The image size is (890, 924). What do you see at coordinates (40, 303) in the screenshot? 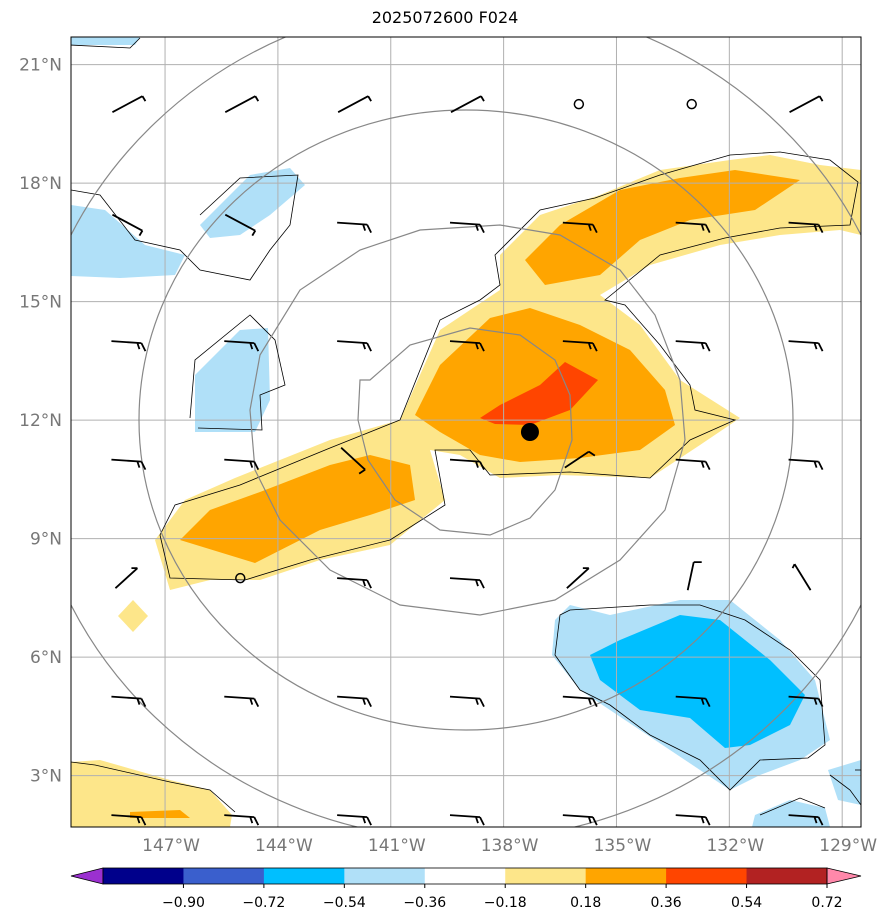
I see `latitude-tick-label: 15°N` at bounding box center [40, 303].